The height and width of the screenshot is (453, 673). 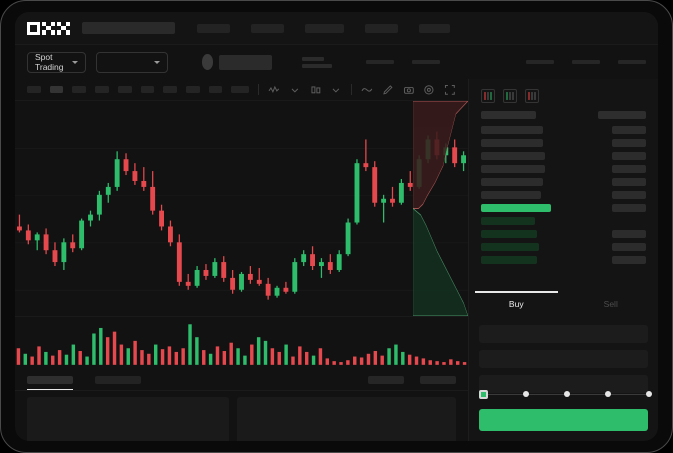 I want to click on submit-order-button, so click(x=563, y=420).